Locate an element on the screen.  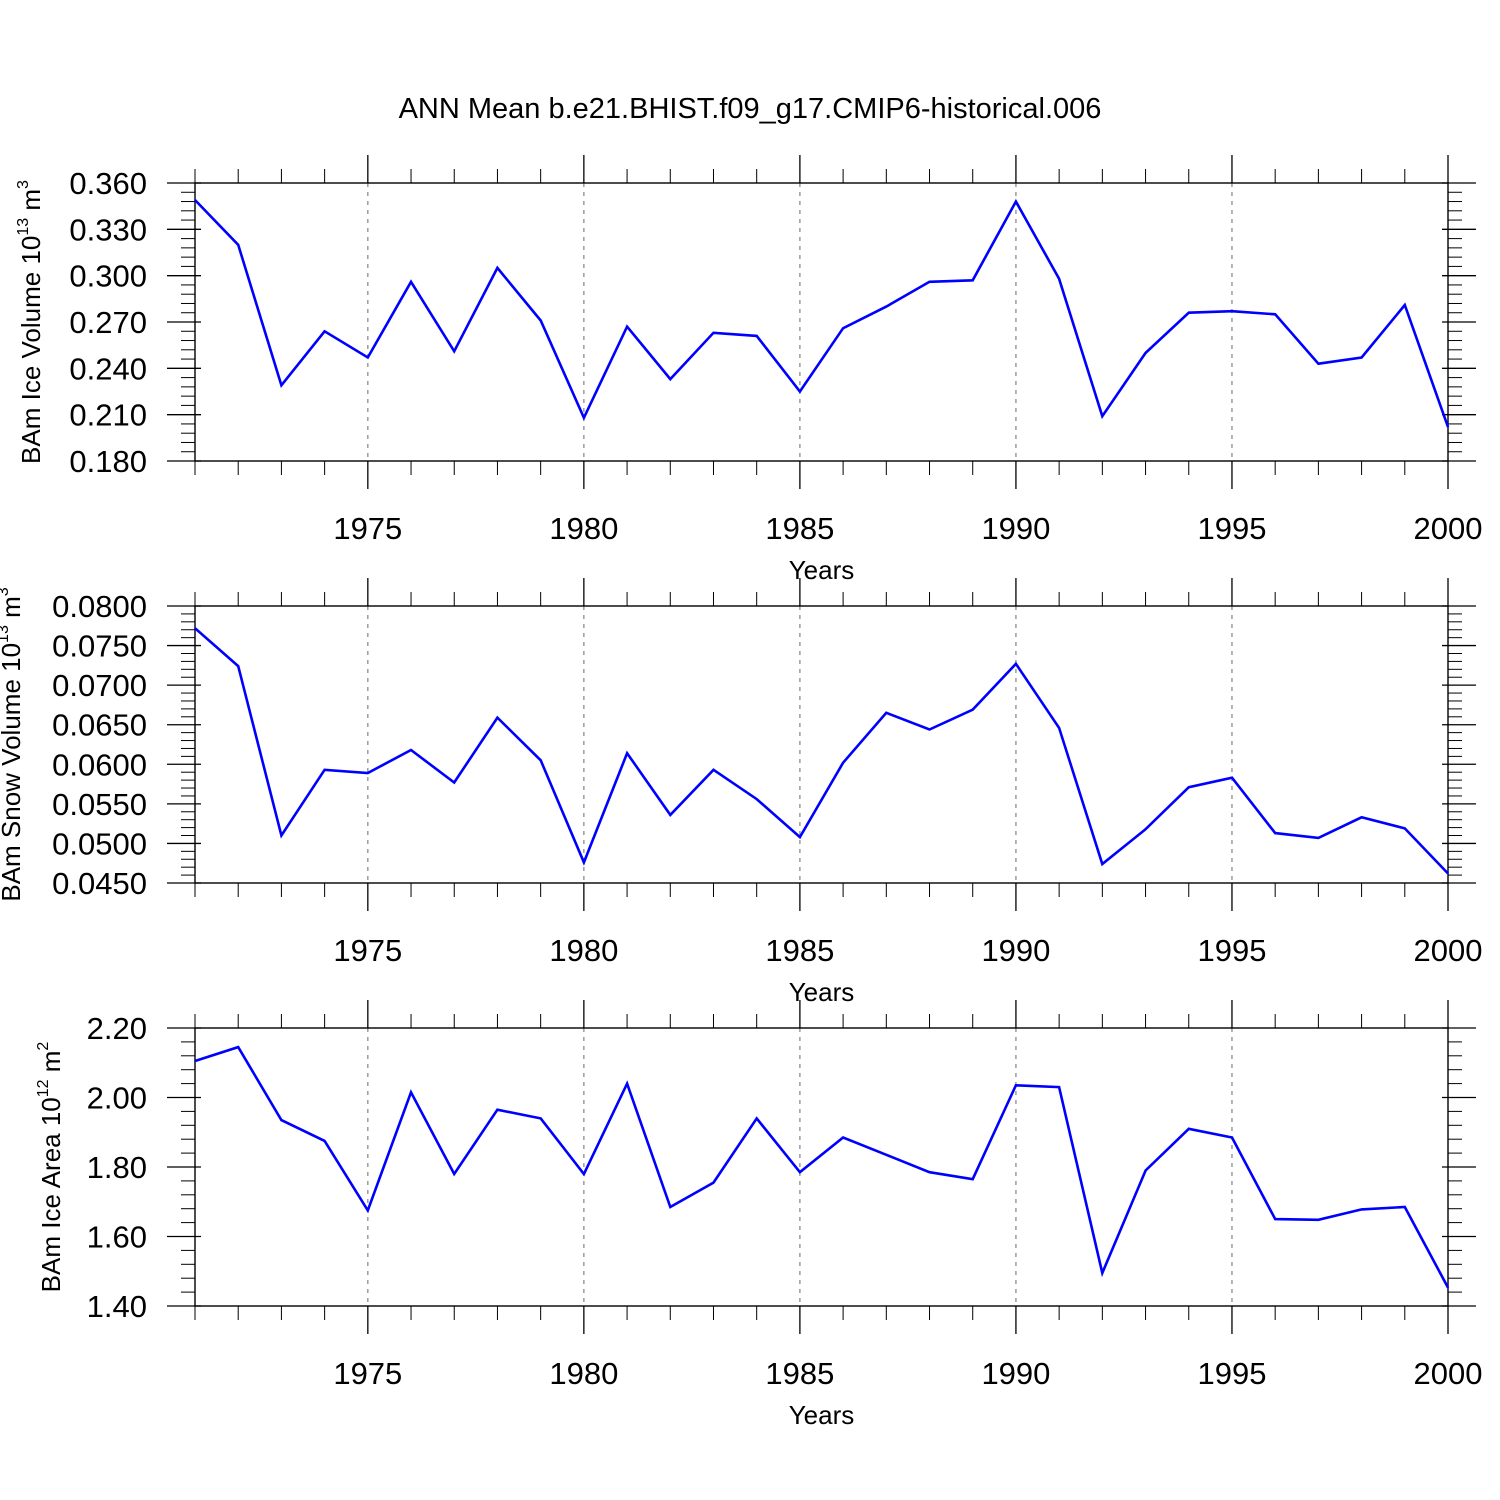
y-tick-label: 0.0650 is located at coordinates (99, 725).